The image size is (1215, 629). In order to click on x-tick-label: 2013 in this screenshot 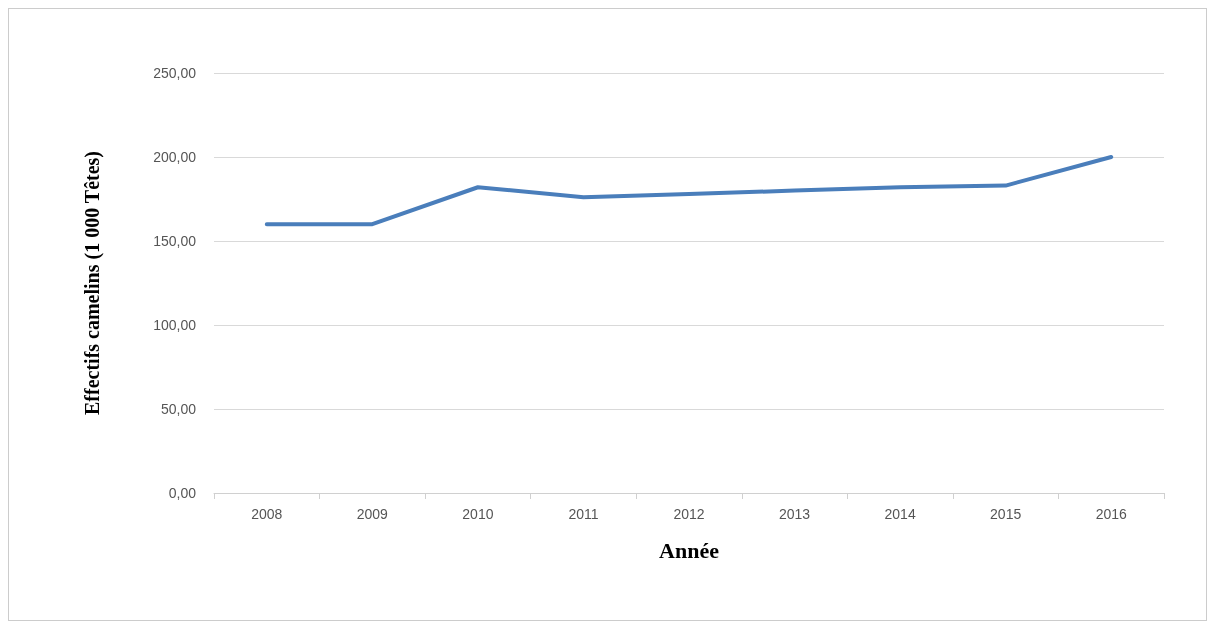, I will do `click(794, 514)`.